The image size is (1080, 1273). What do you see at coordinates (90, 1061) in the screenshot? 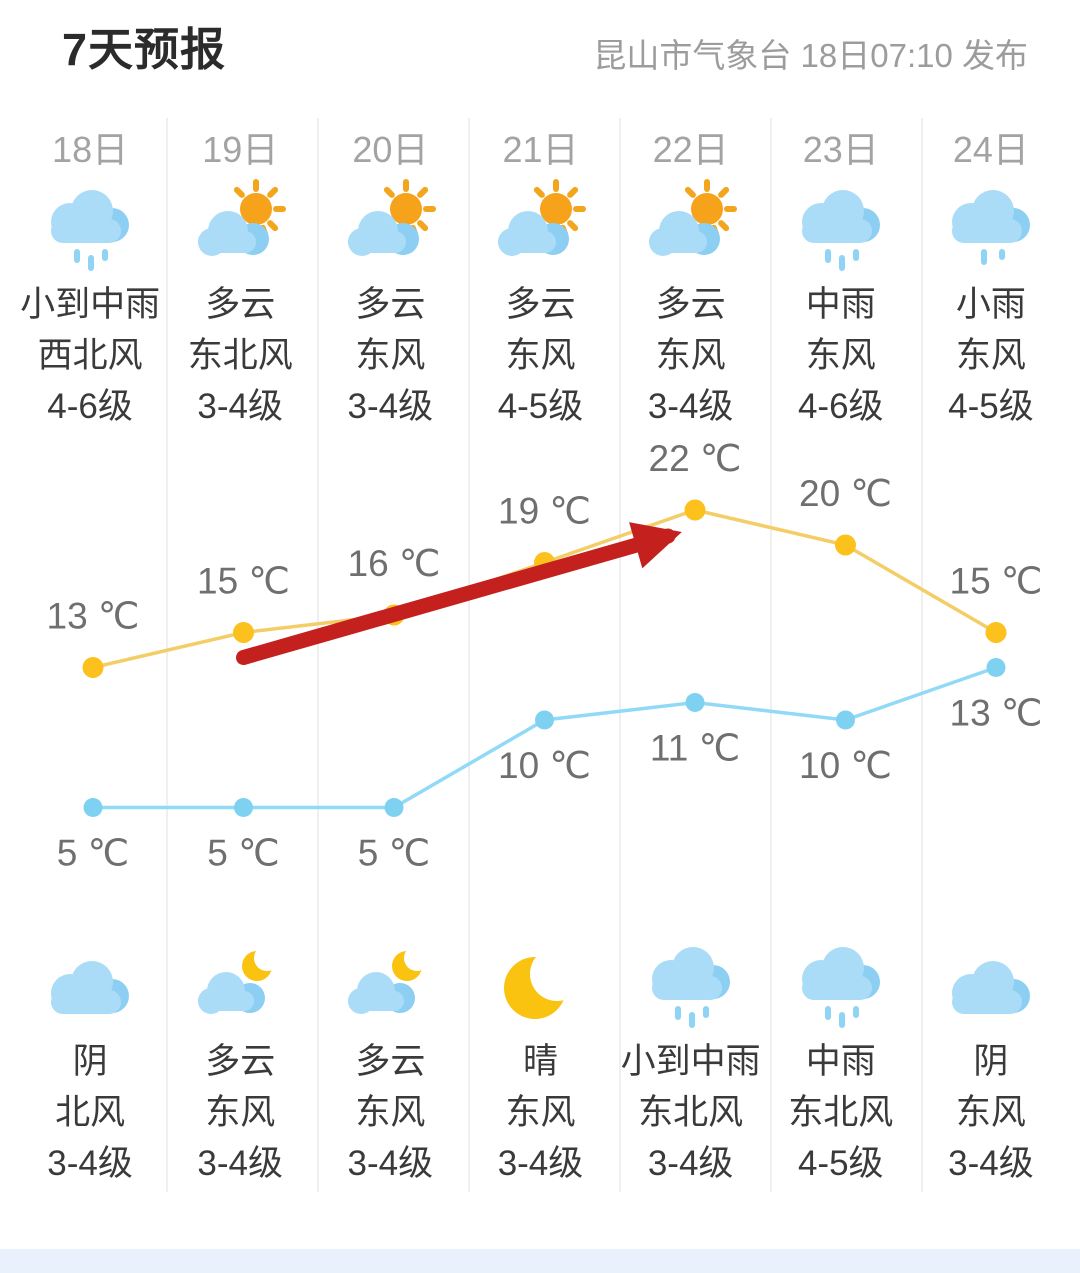
I see `night-condition: 阴` at bounding box center [90, 1061].